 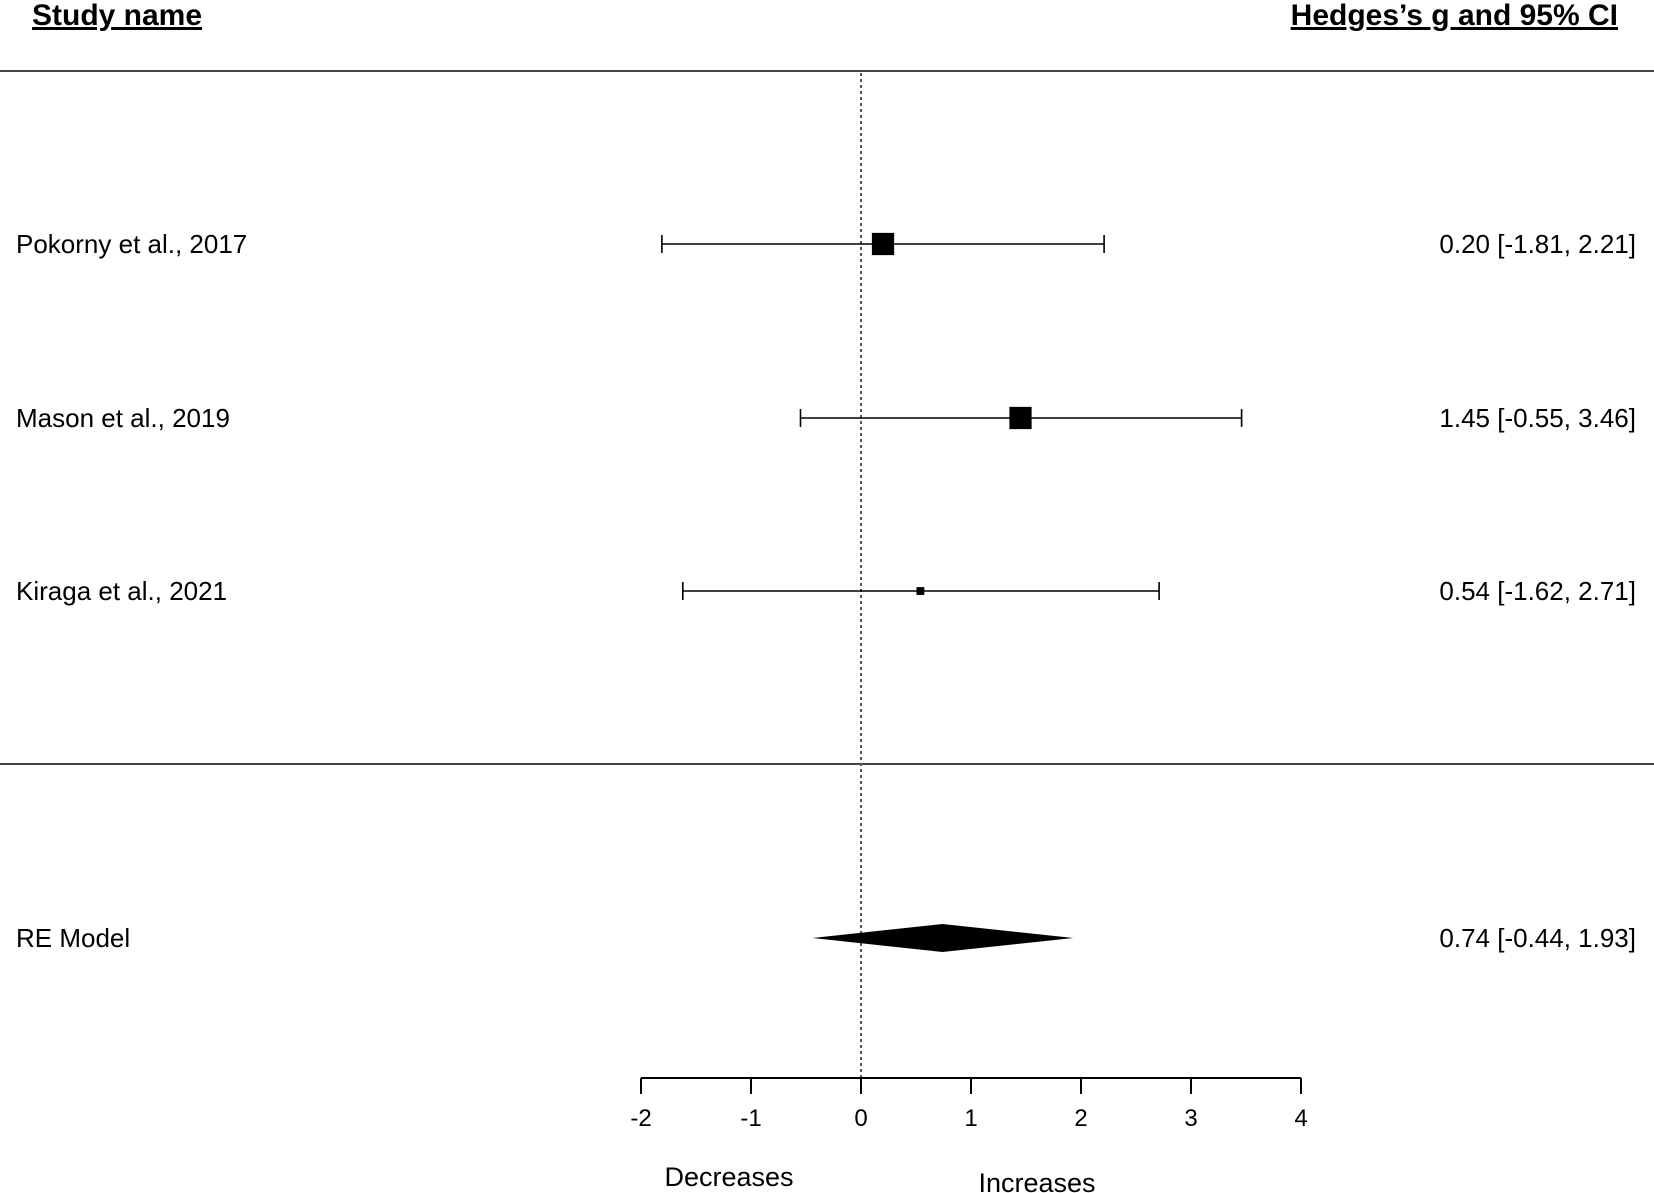 I want to click on increases-label: Increases, so click(x=1036, y=1180).